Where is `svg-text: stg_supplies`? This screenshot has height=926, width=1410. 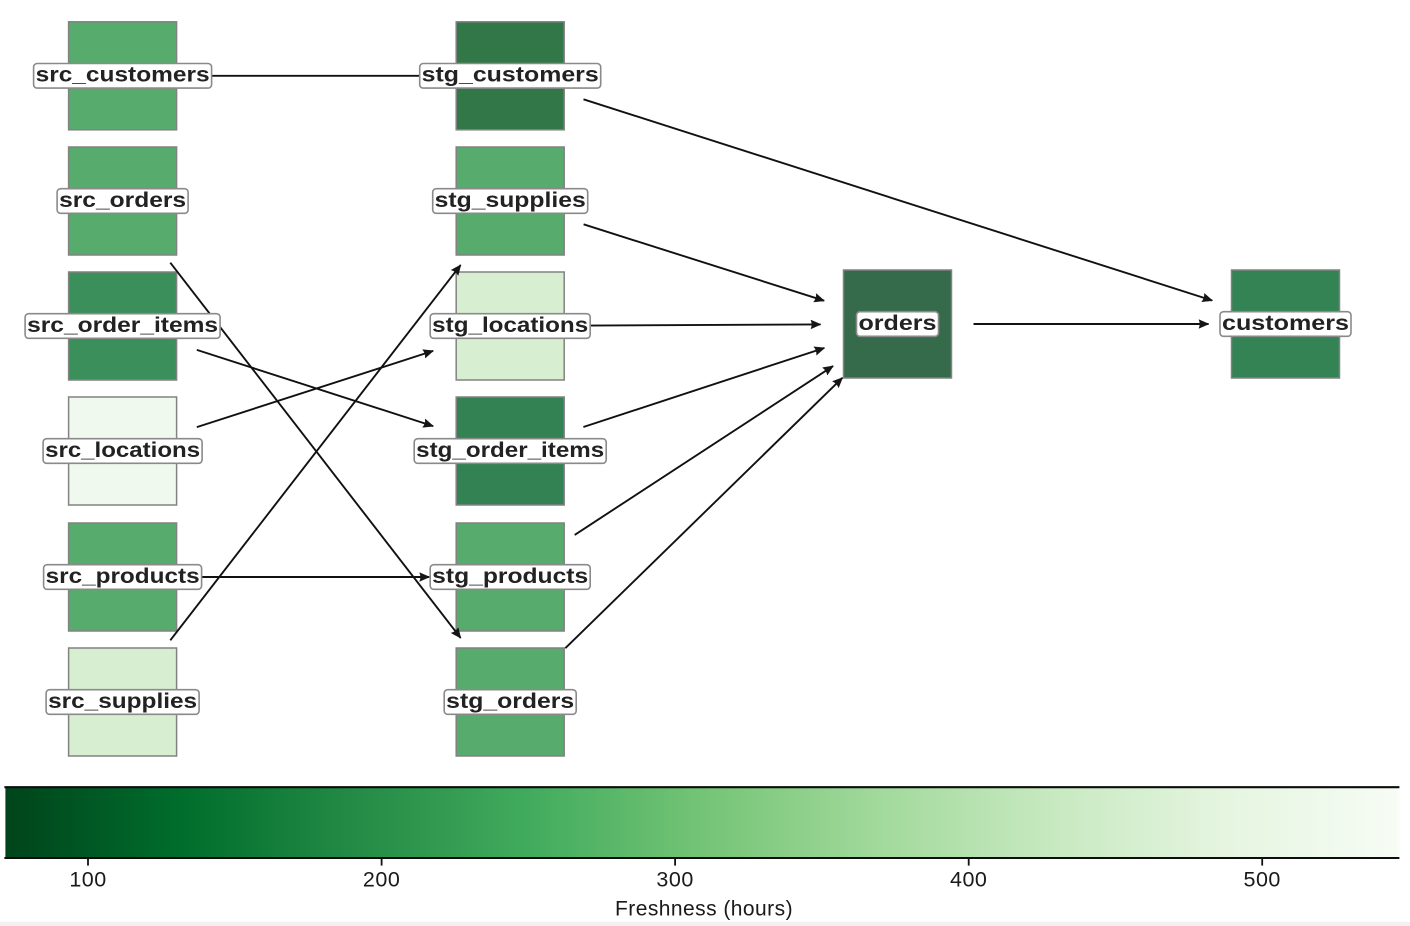
svg-text: stg_supplies is located at coordinates (510, 200).